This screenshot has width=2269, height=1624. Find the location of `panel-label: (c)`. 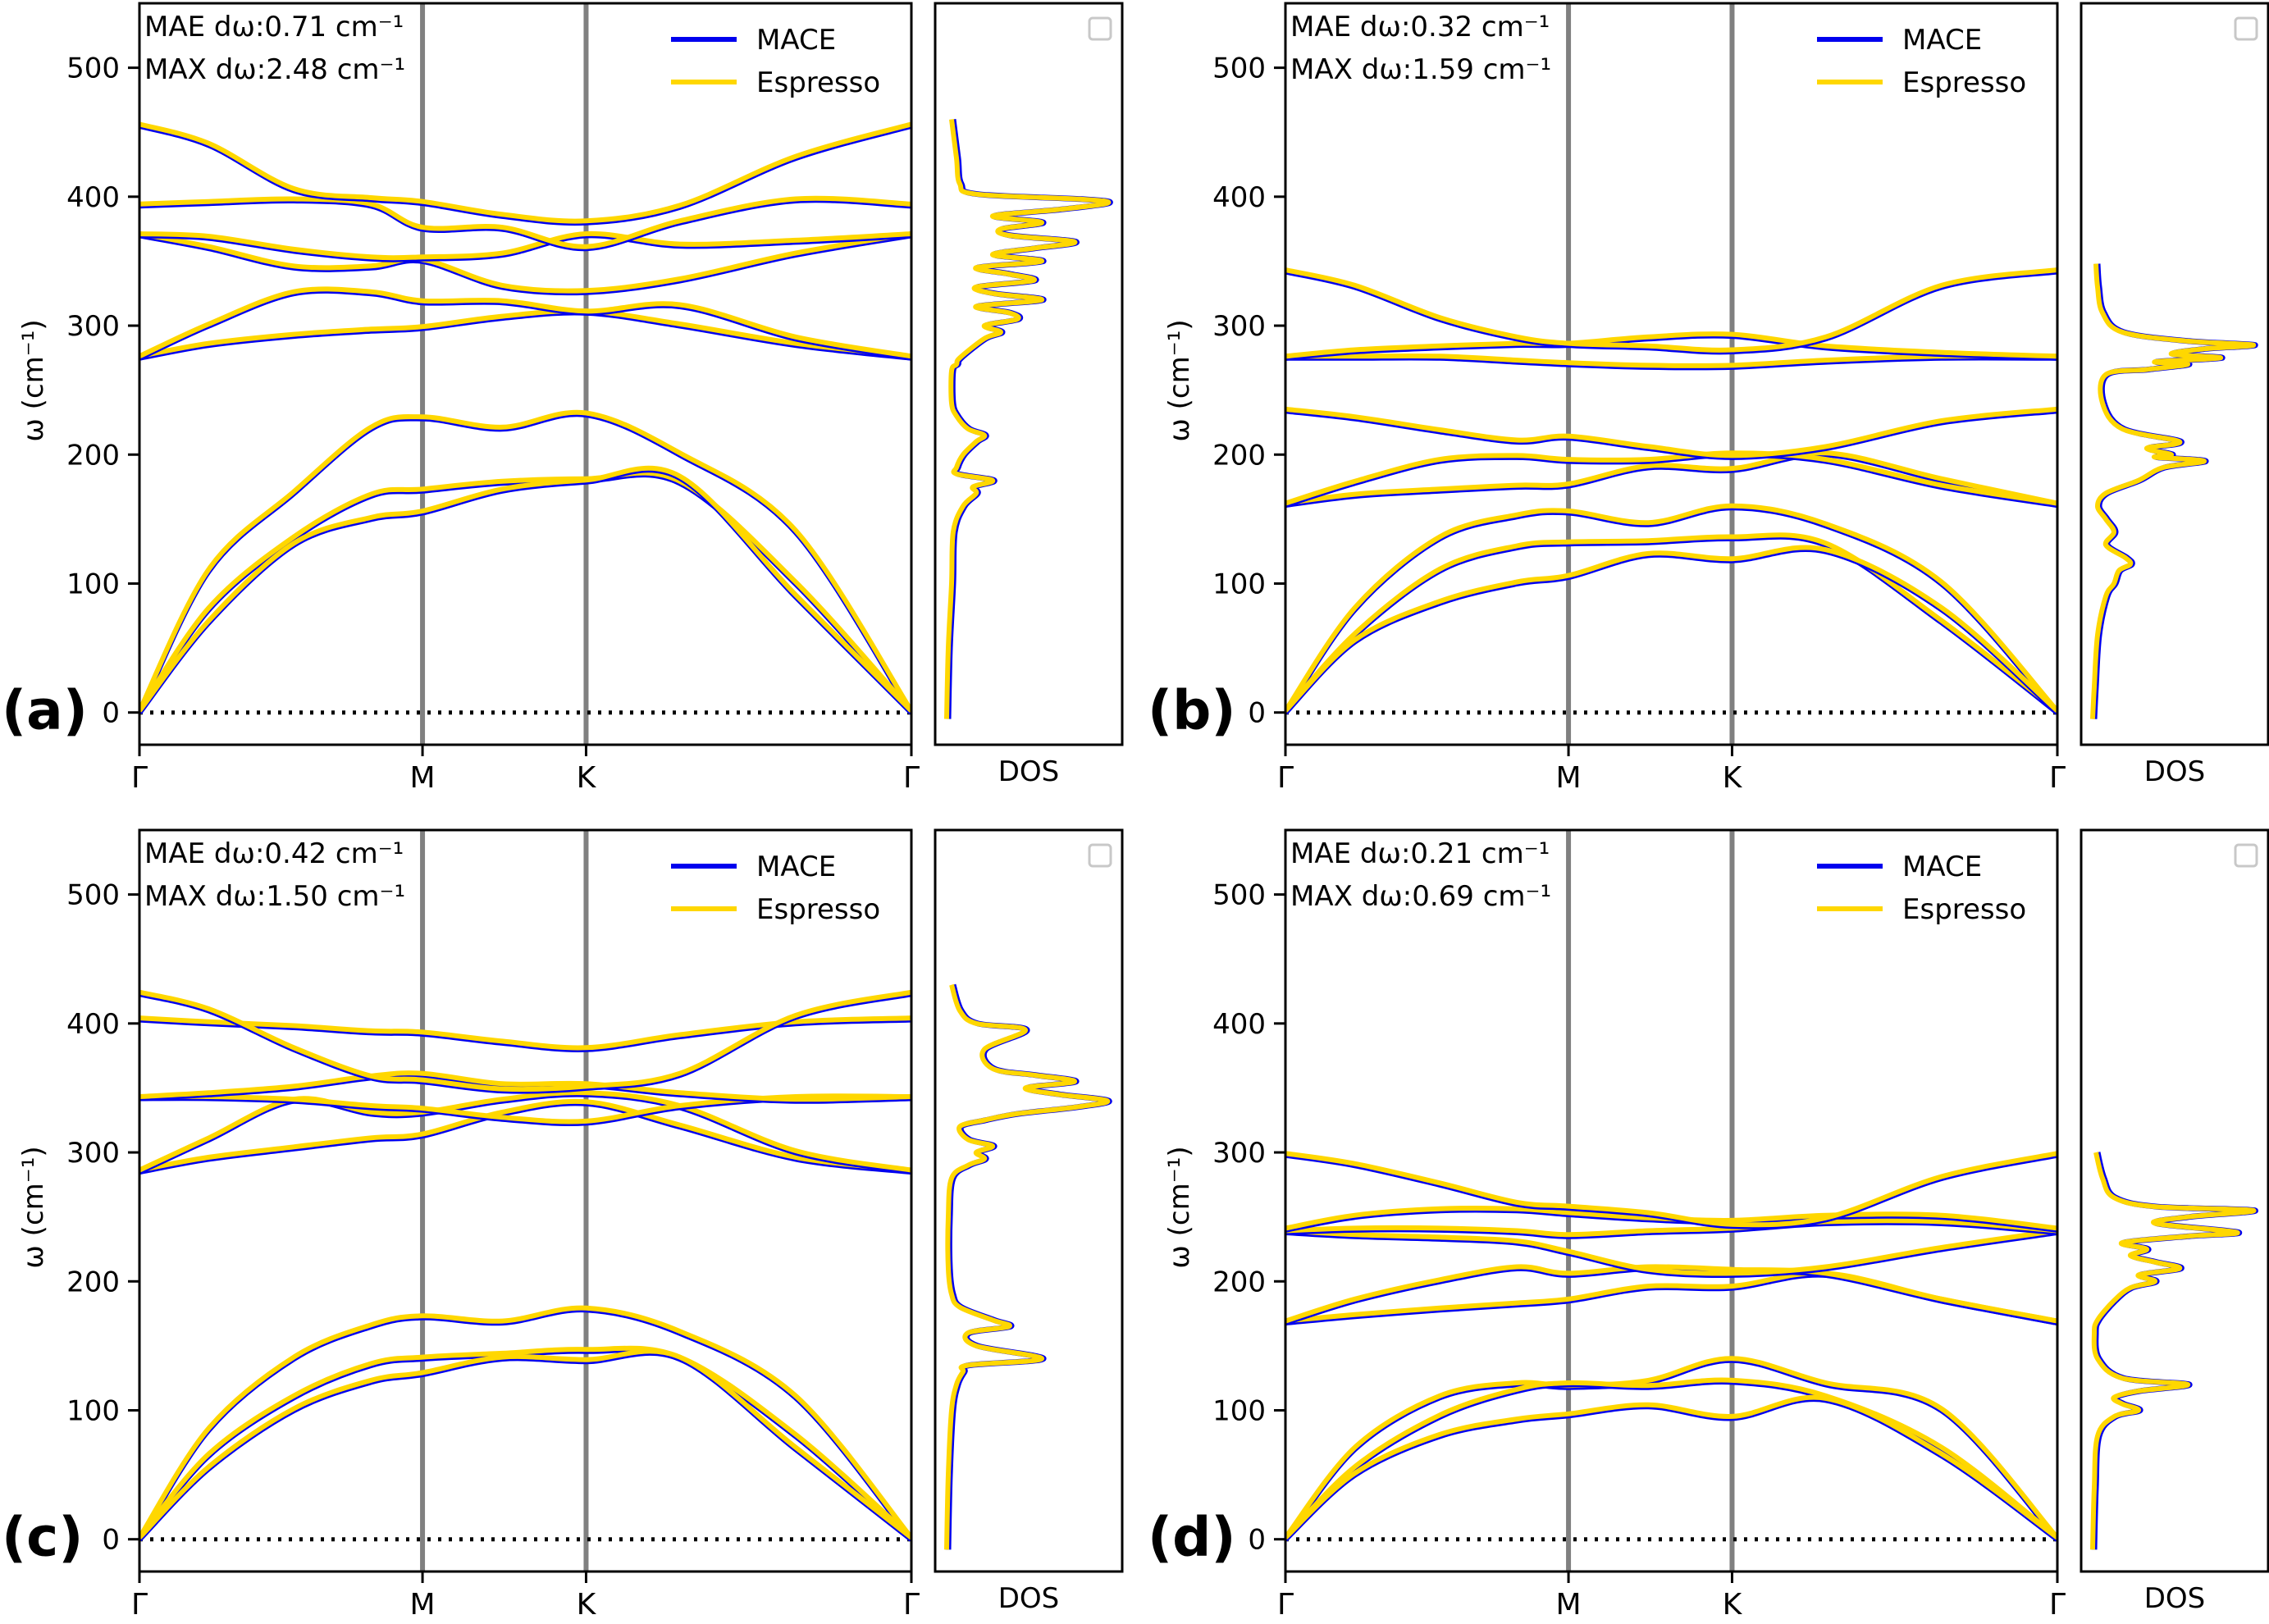

panel-label: (c) is located at coordinates (43, 1537).